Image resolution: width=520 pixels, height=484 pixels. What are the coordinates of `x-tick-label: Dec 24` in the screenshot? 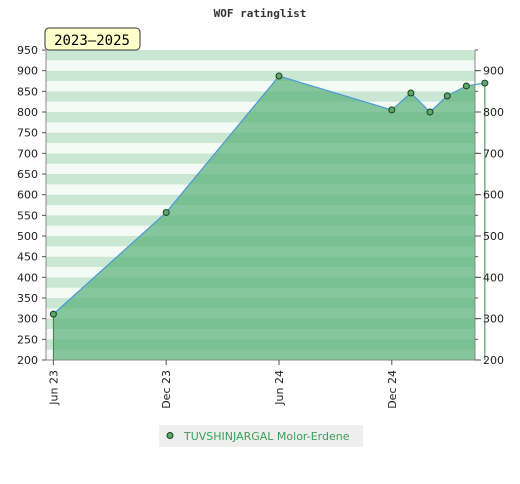 It's located at (392, 389).